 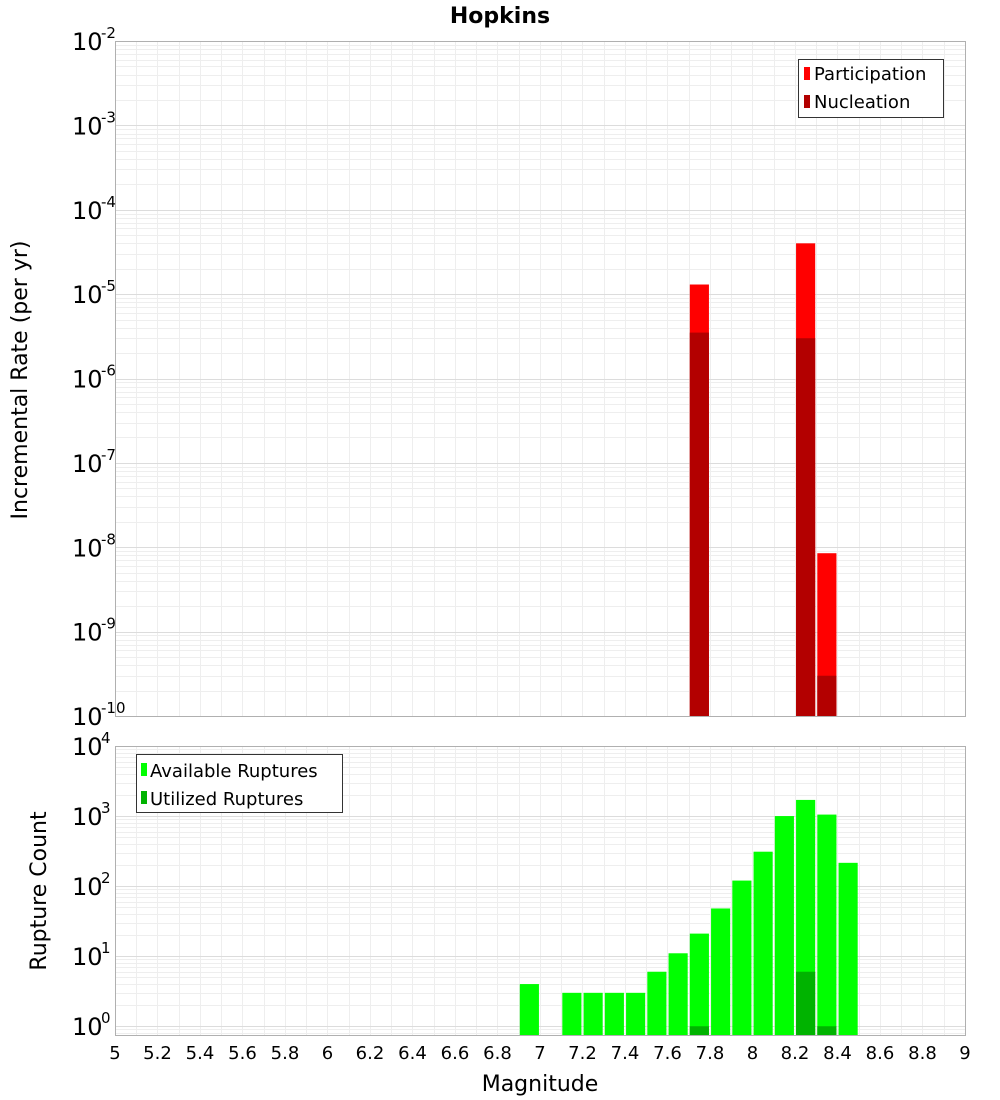 What do you see at coordinates (106, 948) in the screenshot?
I see `y-tick-exponent: 1` at bounding box center [106, 948].